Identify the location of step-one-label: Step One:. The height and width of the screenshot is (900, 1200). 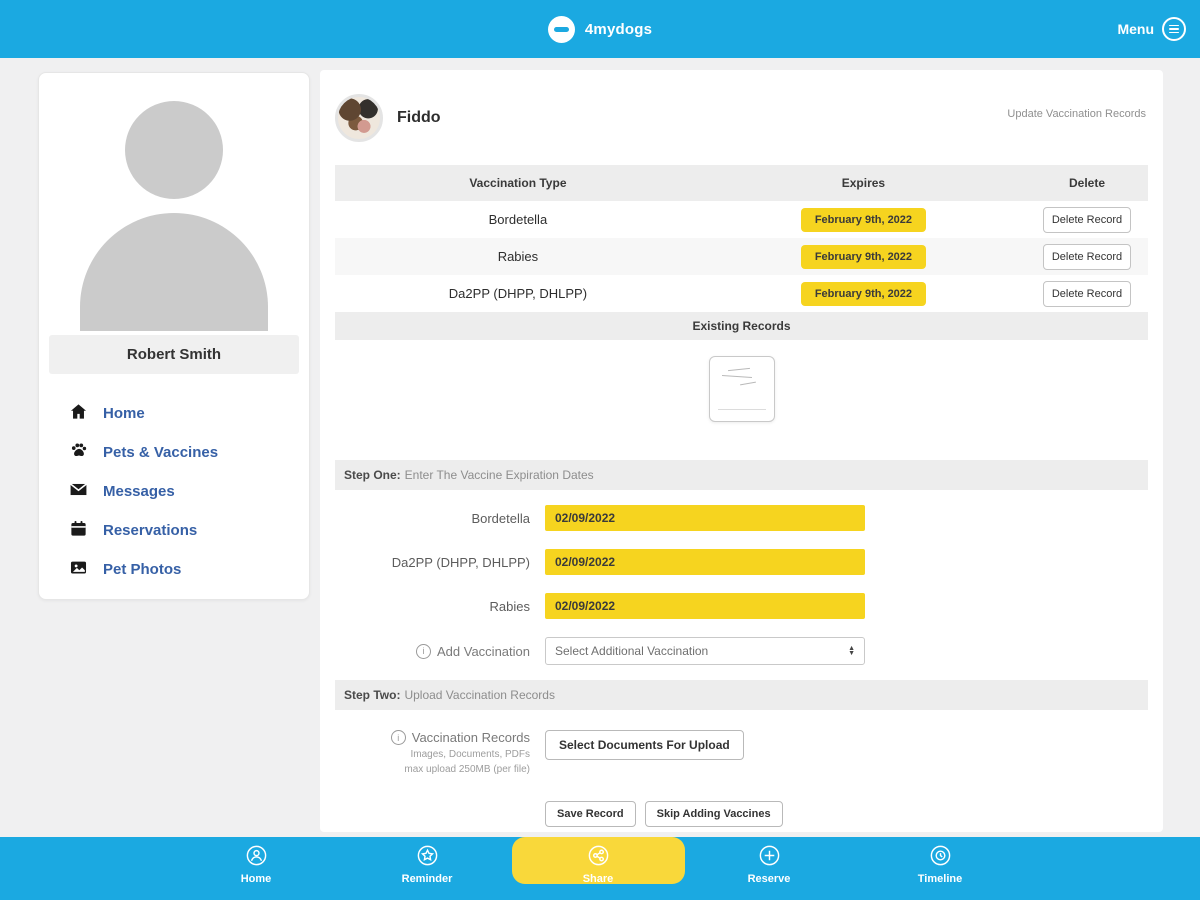
(372, 475).